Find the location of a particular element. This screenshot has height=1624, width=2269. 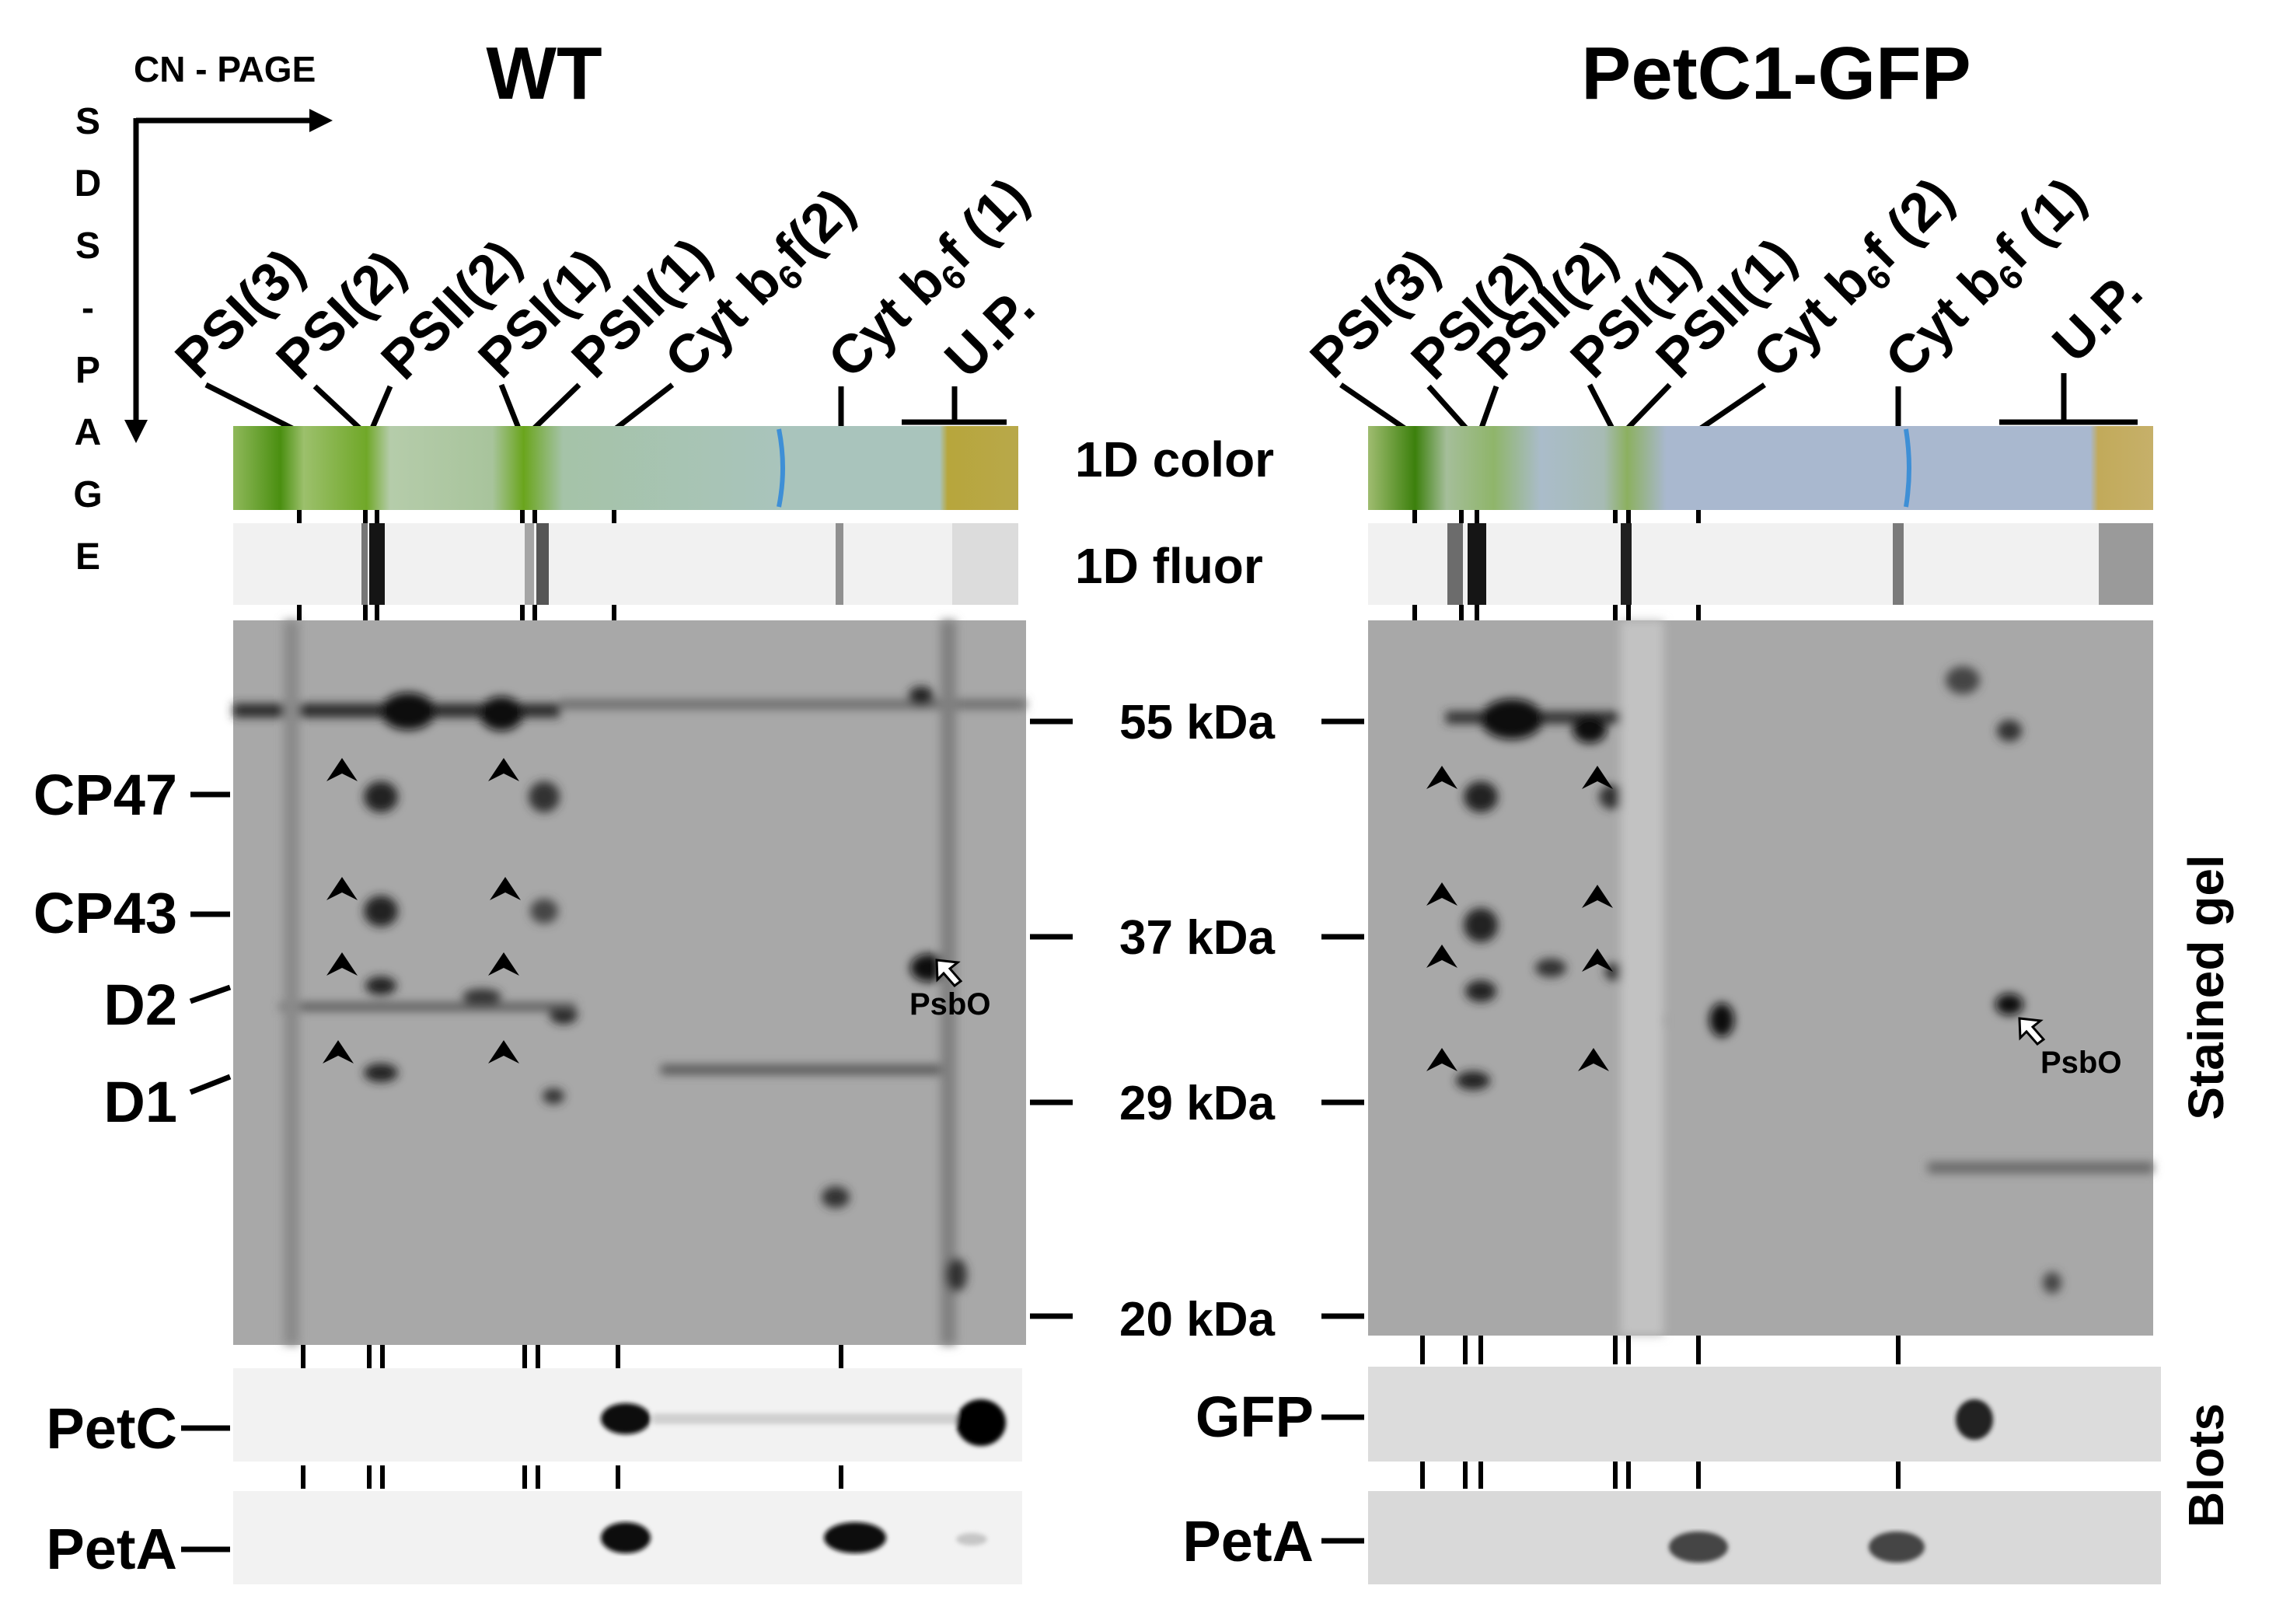

lane-leader-lines-wt is located at coordinates (605, 407).